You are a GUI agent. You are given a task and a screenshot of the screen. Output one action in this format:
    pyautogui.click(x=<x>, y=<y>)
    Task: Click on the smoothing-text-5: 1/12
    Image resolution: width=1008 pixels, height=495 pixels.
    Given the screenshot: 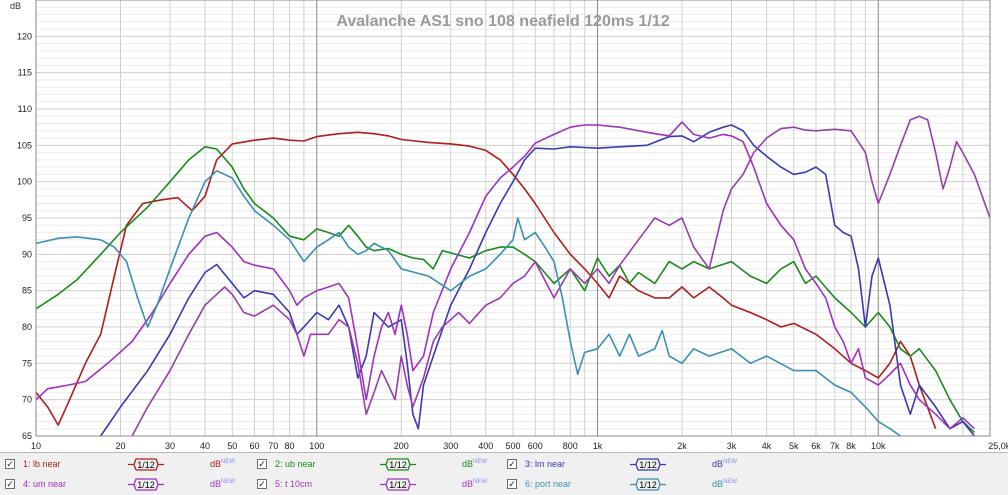 What is the action you would take?
    pyautogui.click(x=398, y=485)
    